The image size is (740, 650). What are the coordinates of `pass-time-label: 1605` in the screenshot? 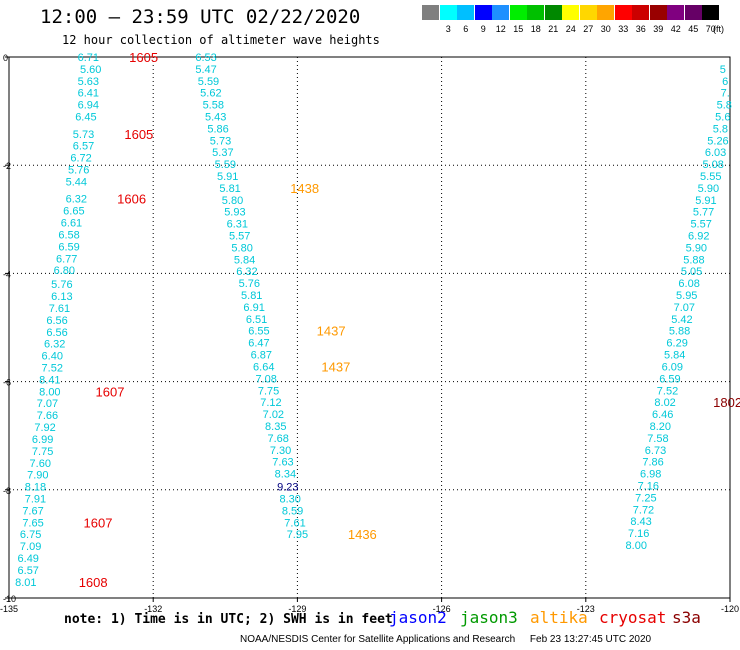 It's located at (138, 134).